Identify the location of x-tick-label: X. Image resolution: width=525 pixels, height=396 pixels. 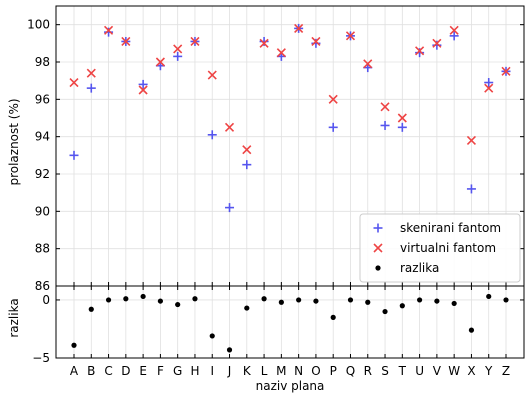
(471, 371).